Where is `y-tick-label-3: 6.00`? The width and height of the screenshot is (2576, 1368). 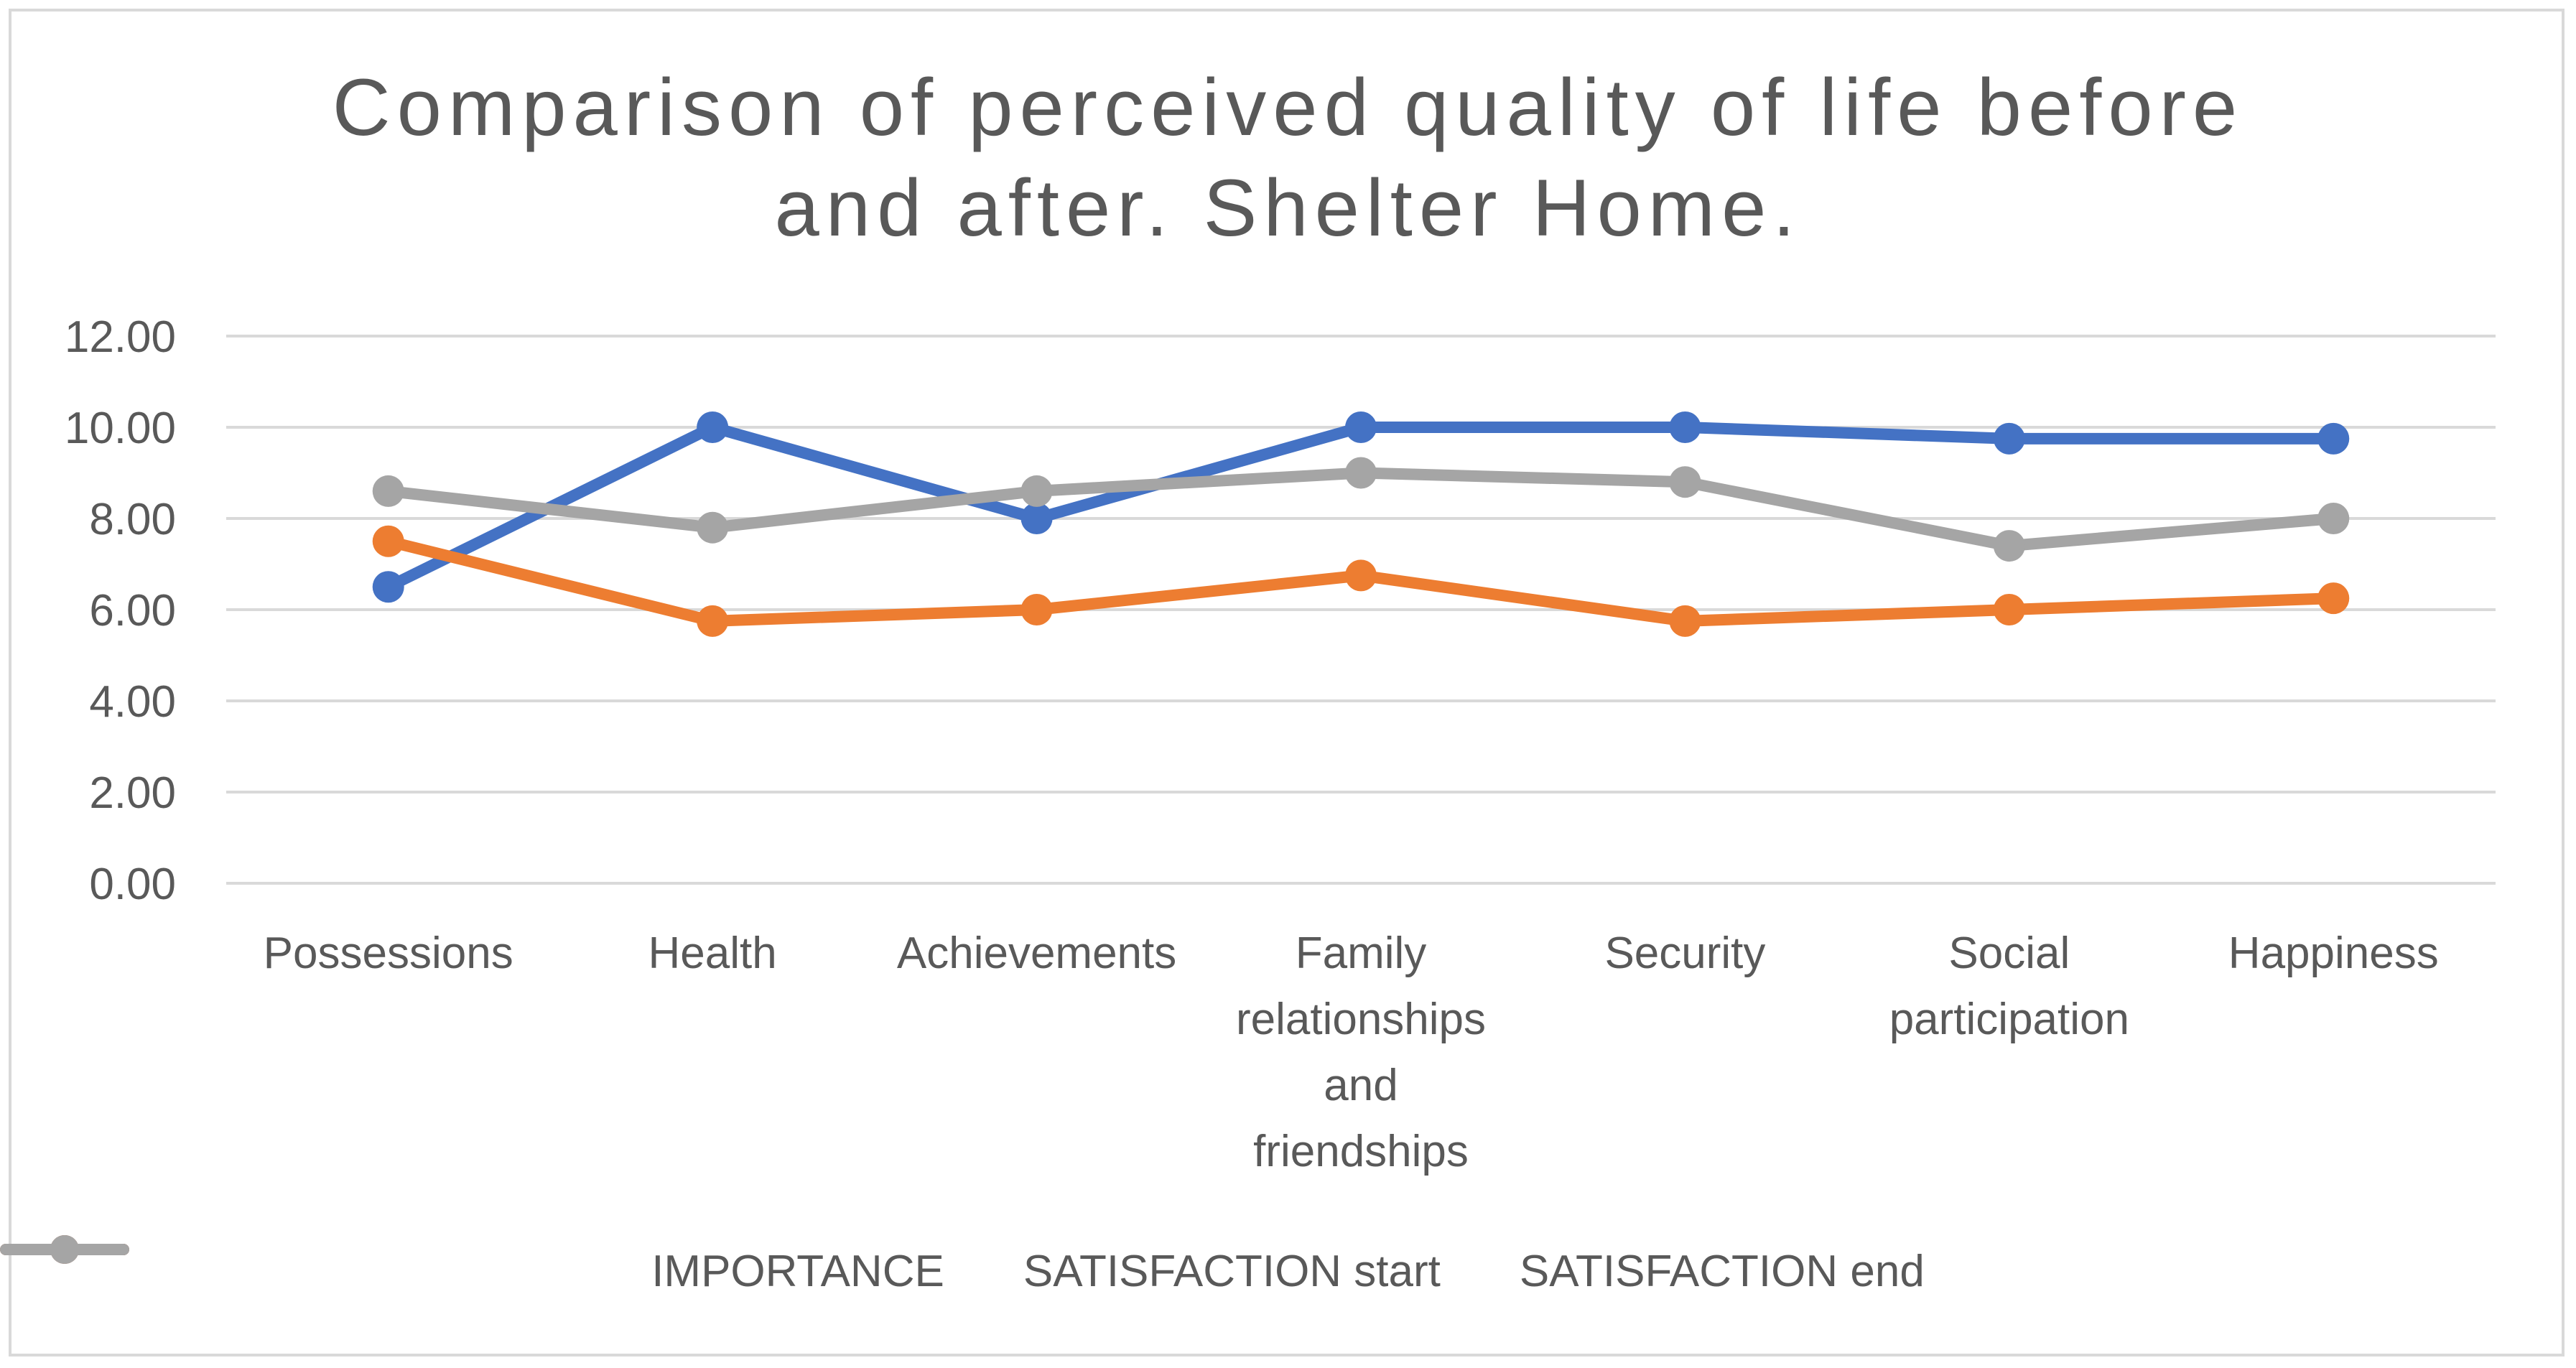 y-tick-label-3: 6.00 is located at coordinates (132, 611).